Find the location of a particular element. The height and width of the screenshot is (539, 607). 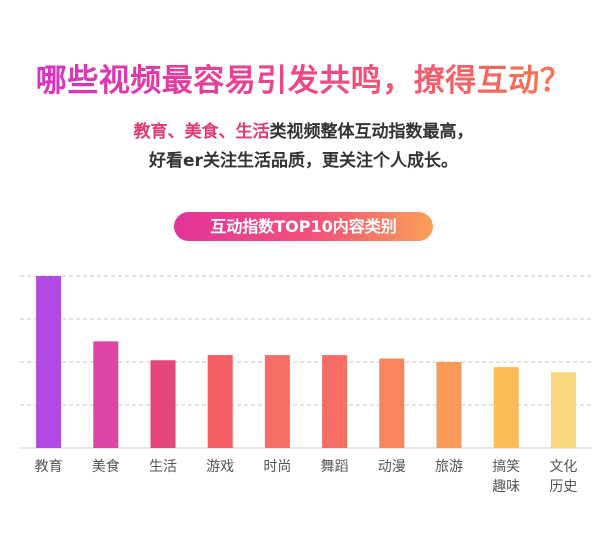

subtitle-highlight: 教育、美食、生活 is located at coordinates (201, 132).